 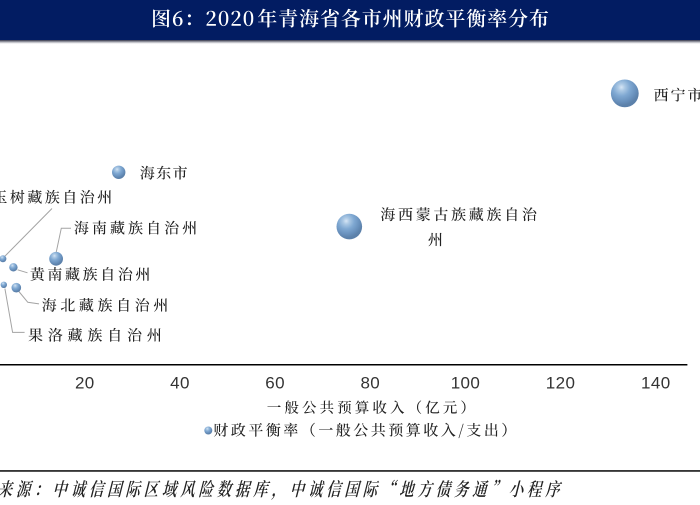 What do you see at coordinates (85, 383) in the screenshot?
I see `svg-text: 20` at bounding box center [85, 383].